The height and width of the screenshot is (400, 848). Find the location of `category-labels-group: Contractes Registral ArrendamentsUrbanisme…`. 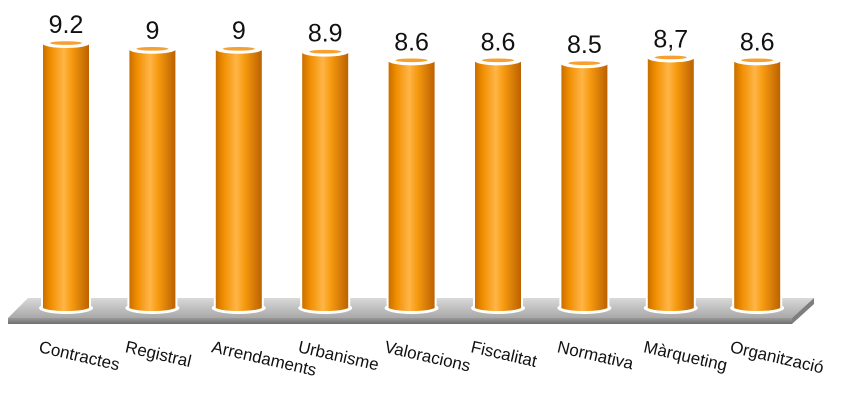

category-labels-group: Contractes Registral ArrendamentsUrbanisme… is located at coordinates (431, 358).